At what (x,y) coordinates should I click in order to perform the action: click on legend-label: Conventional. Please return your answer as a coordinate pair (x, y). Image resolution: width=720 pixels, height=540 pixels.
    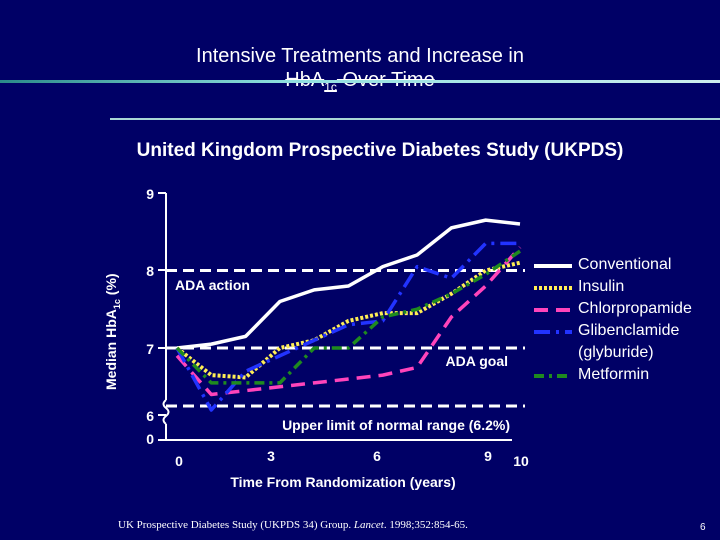
    Looking at the image, I should click on (625, 264).